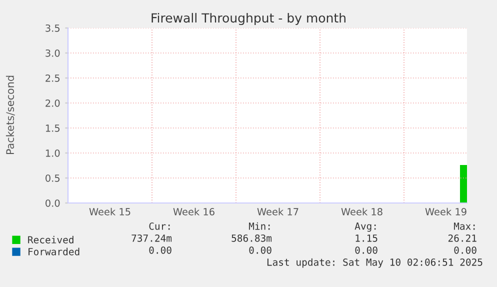 The width and height of the screenshot is (497, 287). I want to click on x-tick-label: Week 19, so click(445, 212).